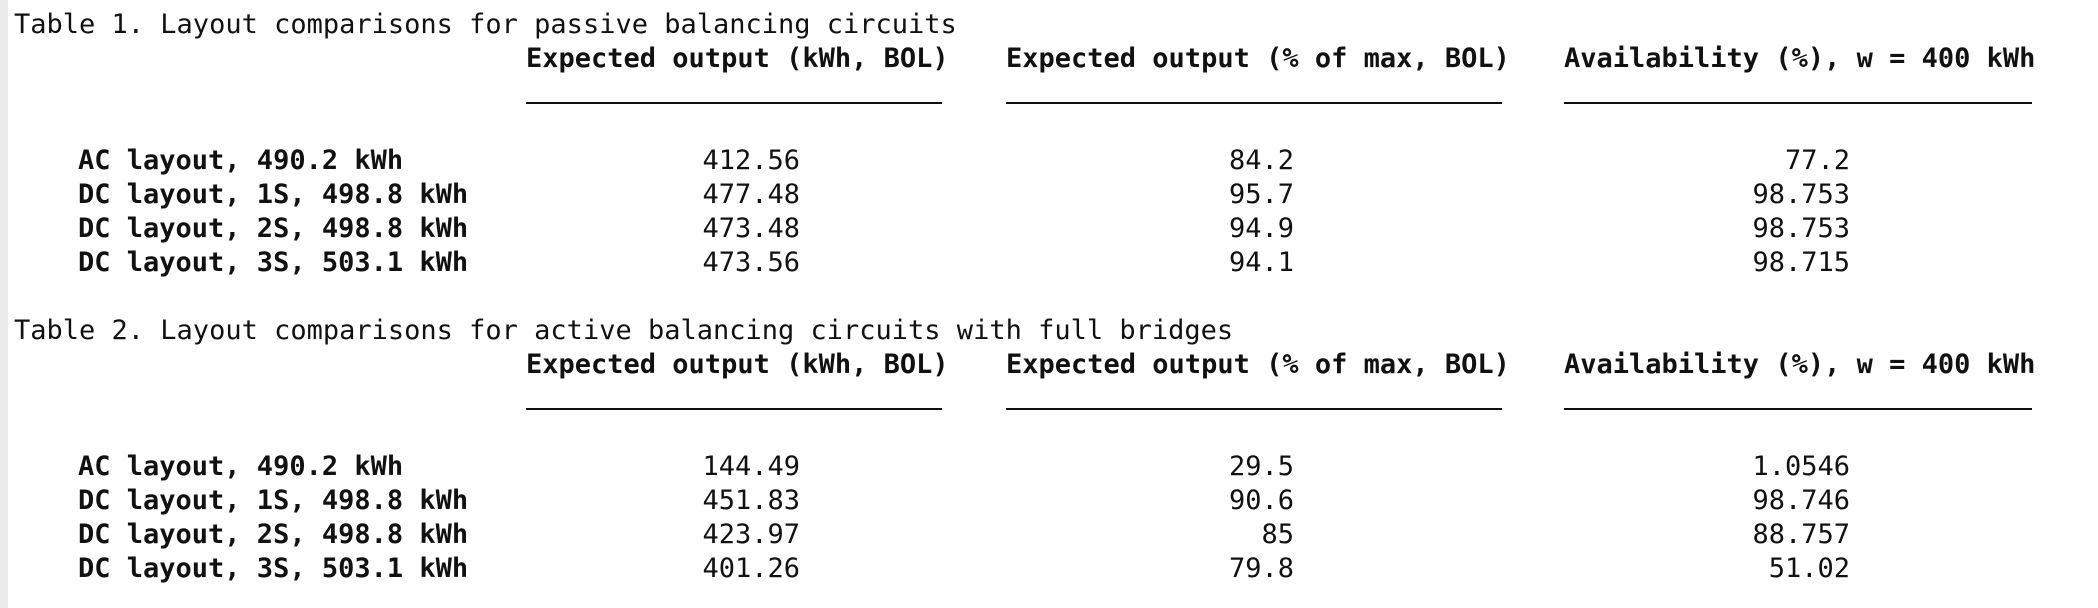 Image resolution: width=2098 pixels, height=608 pixels. What do you see at coordinates (1277, 534) in the screenshot?
I see `table-cell: 85` at bounding box center [1277, 534].